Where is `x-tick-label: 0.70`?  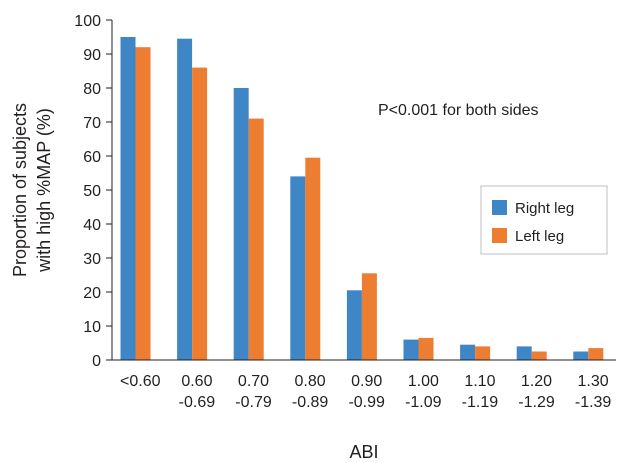 x-tick-label: 0.70 is located at coordinates (253, 381).